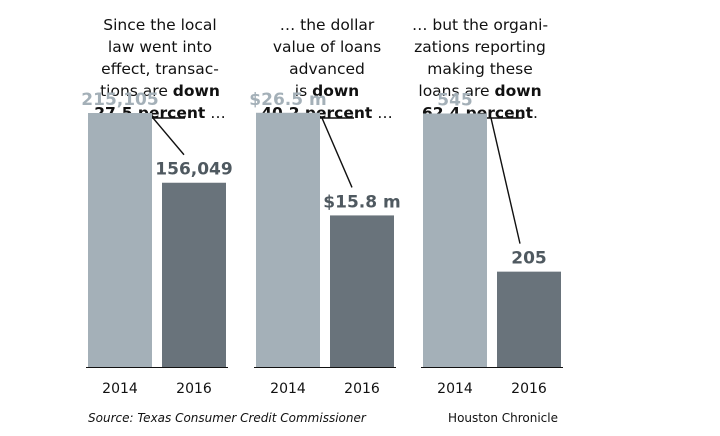 The height and width of the screenshot is (436, 720). Describe the element at coordinates (480, 25) in the screenshot. I see `callout-line: … but the organi-` at that location.